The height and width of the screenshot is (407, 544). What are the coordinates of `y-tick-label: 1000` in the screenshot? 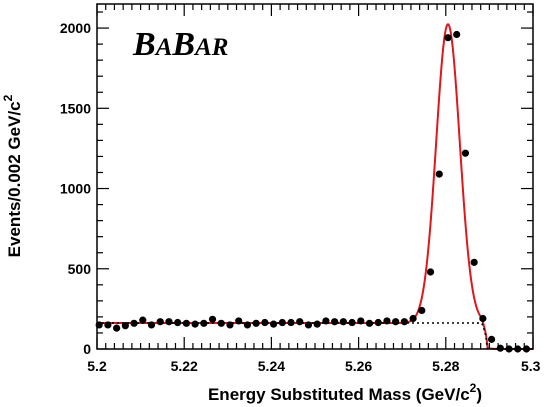 It's located at (75, 189).